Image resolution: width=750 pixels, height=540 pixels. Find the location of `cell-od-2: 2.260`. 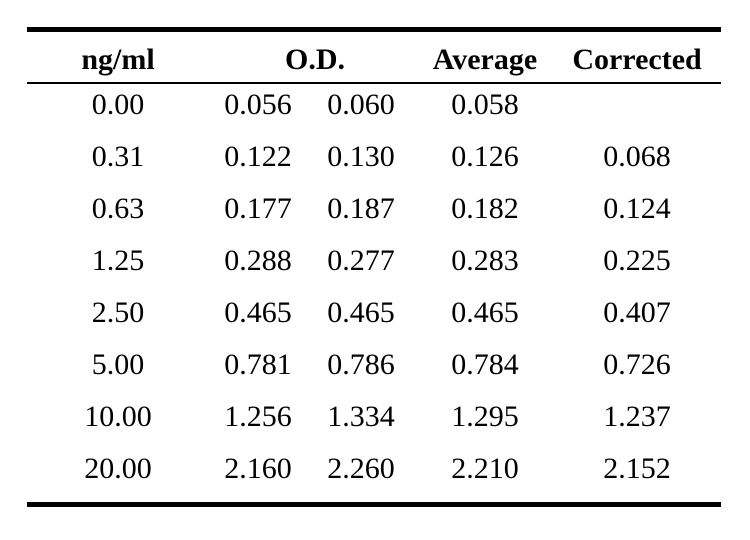

cell-od-2: 2.260 is located at coordinates (361, 468).